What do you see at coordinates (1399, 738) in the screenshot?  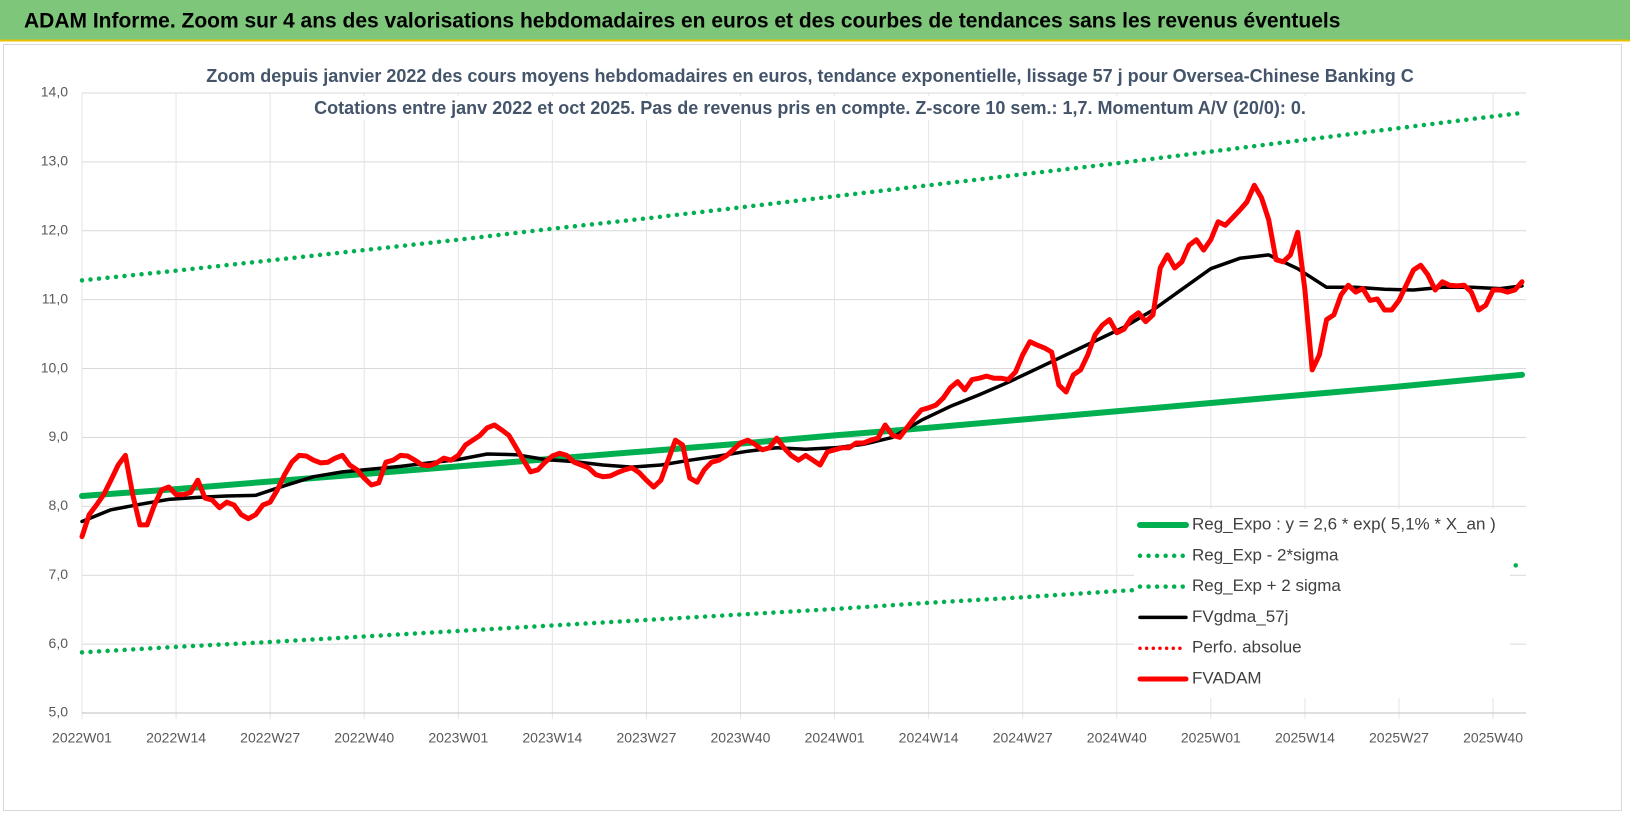 I see `x-tick-label: 2025W27` at bounding box center [1399, 738].